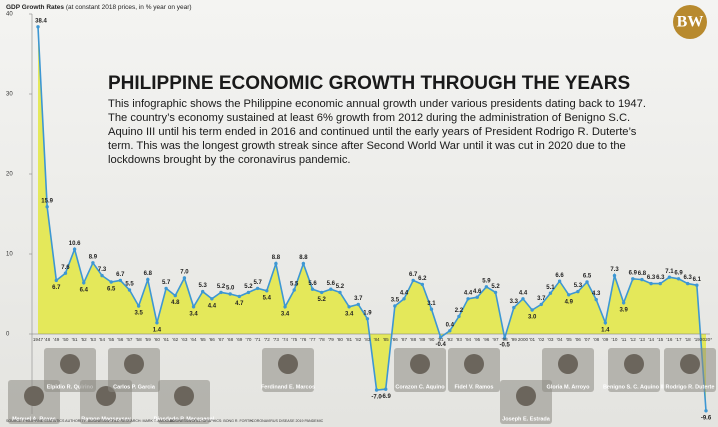  I want to click on value-label: 4.9, so click(569, 302).